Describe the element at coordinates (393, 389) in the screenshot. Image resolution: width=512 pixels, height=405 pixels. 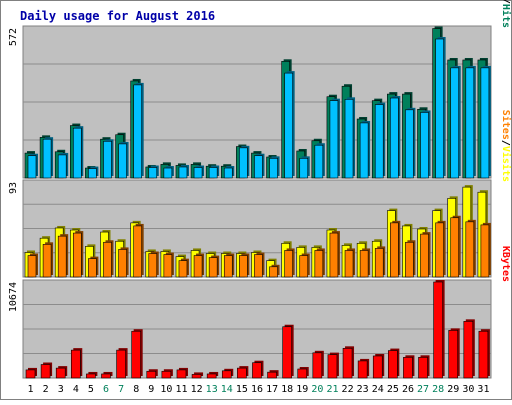
I see `x-tick-label: 25` at that location.